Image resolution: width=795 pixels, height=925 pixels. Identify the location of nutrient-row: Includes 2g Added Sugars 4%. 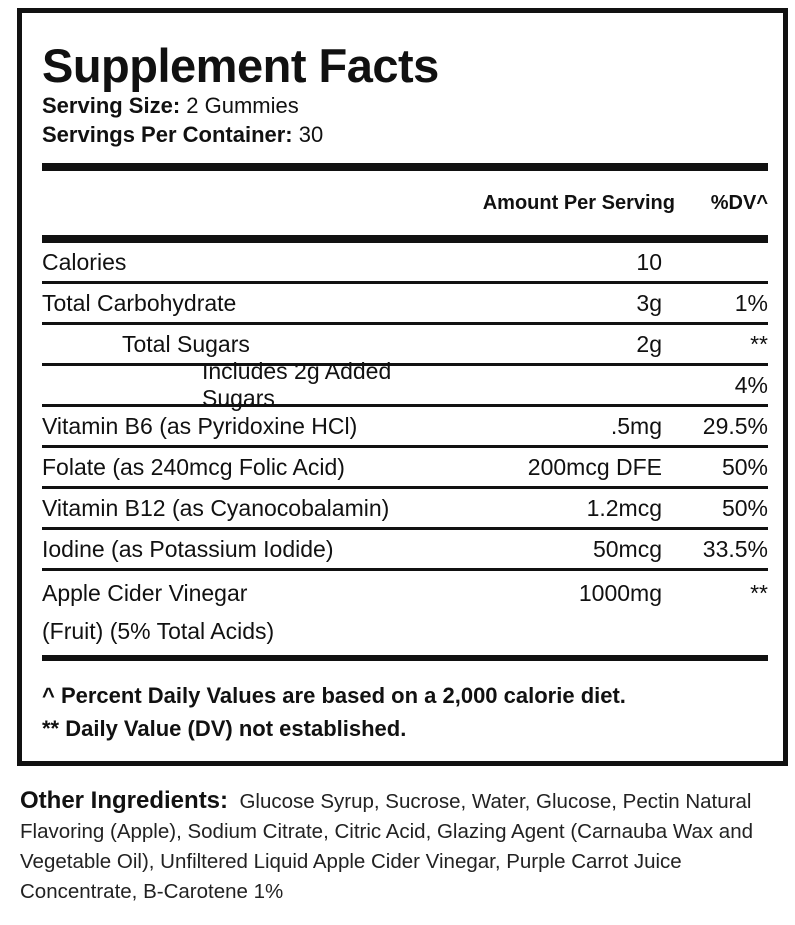
(405, 384).